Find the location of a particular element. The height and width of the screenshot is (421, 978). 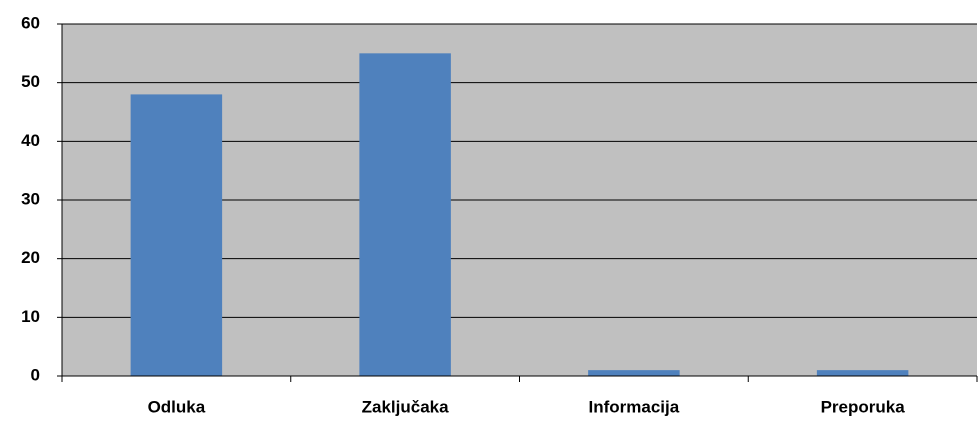

y-tick-label: 40 is located at coordinates (30, 140).